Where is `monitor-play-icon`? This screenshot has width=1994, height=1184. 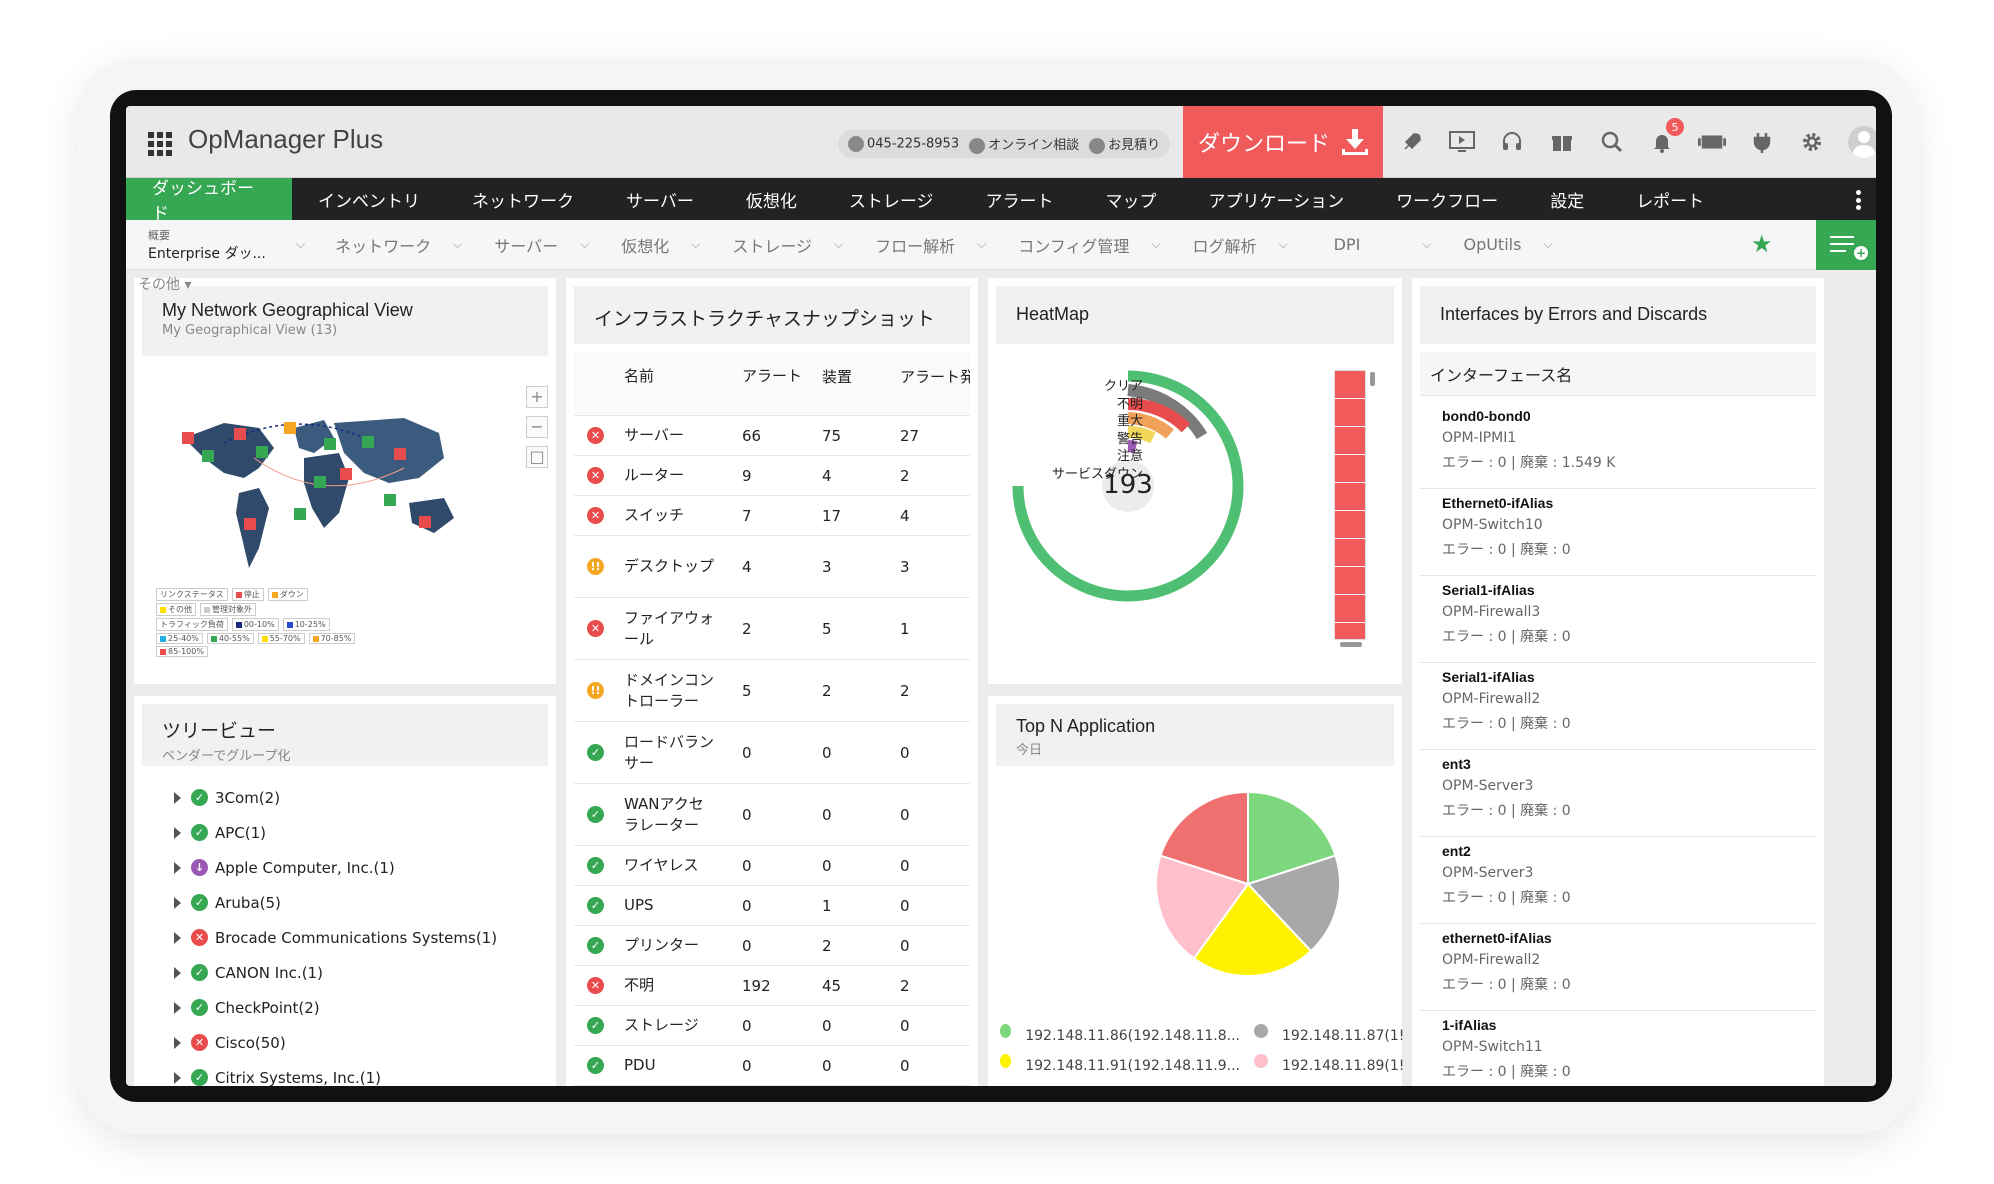
monitor-play-icon is located at coordinates (1462, 142).